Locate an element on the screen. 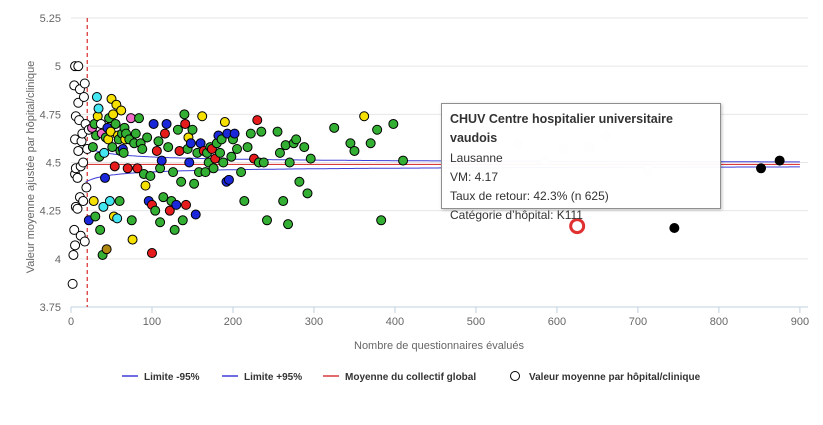  y-tick-label: 5.25 is located at coordinates (50, 19).